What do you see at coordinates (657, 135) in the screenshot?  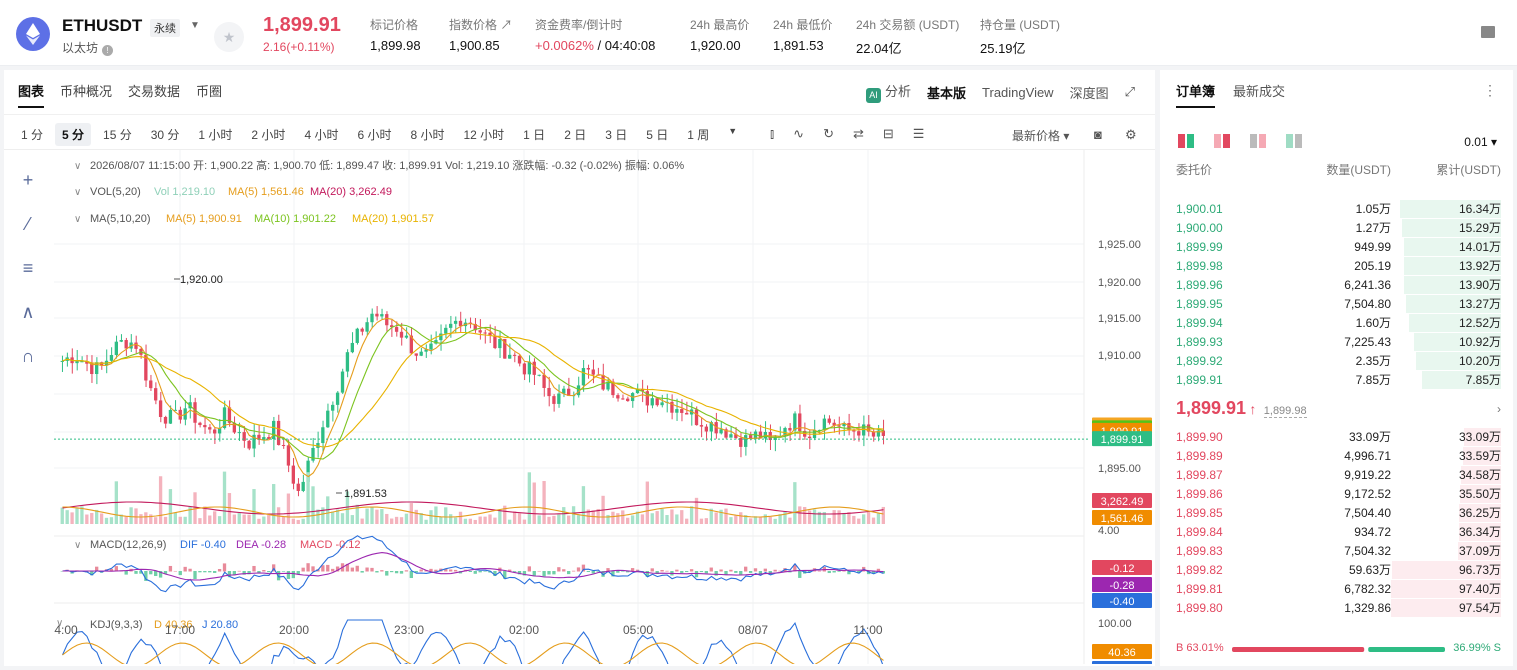 I see `interval-option: 5 日` at bounding box center [657, 135].